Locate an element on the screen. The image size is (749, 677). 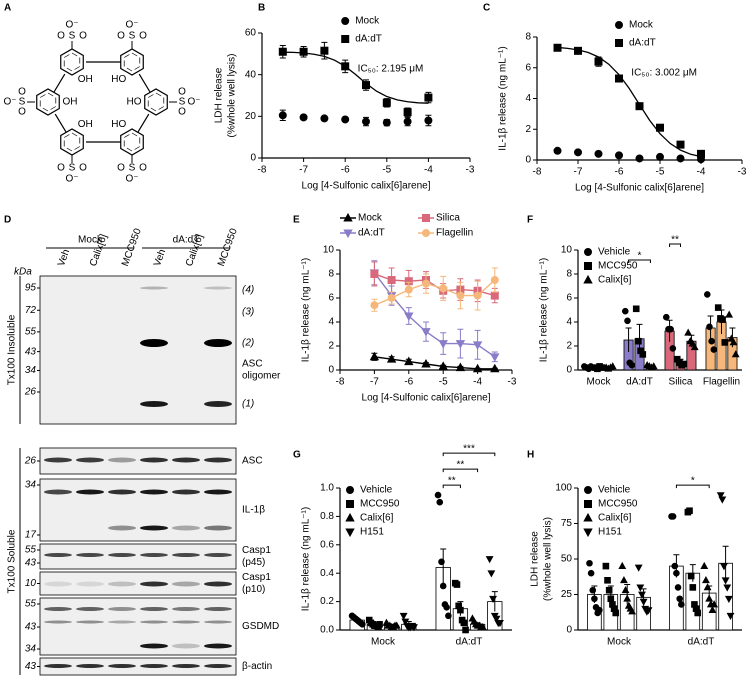
mw-marker: 95 is located at coordinates (31, 288).